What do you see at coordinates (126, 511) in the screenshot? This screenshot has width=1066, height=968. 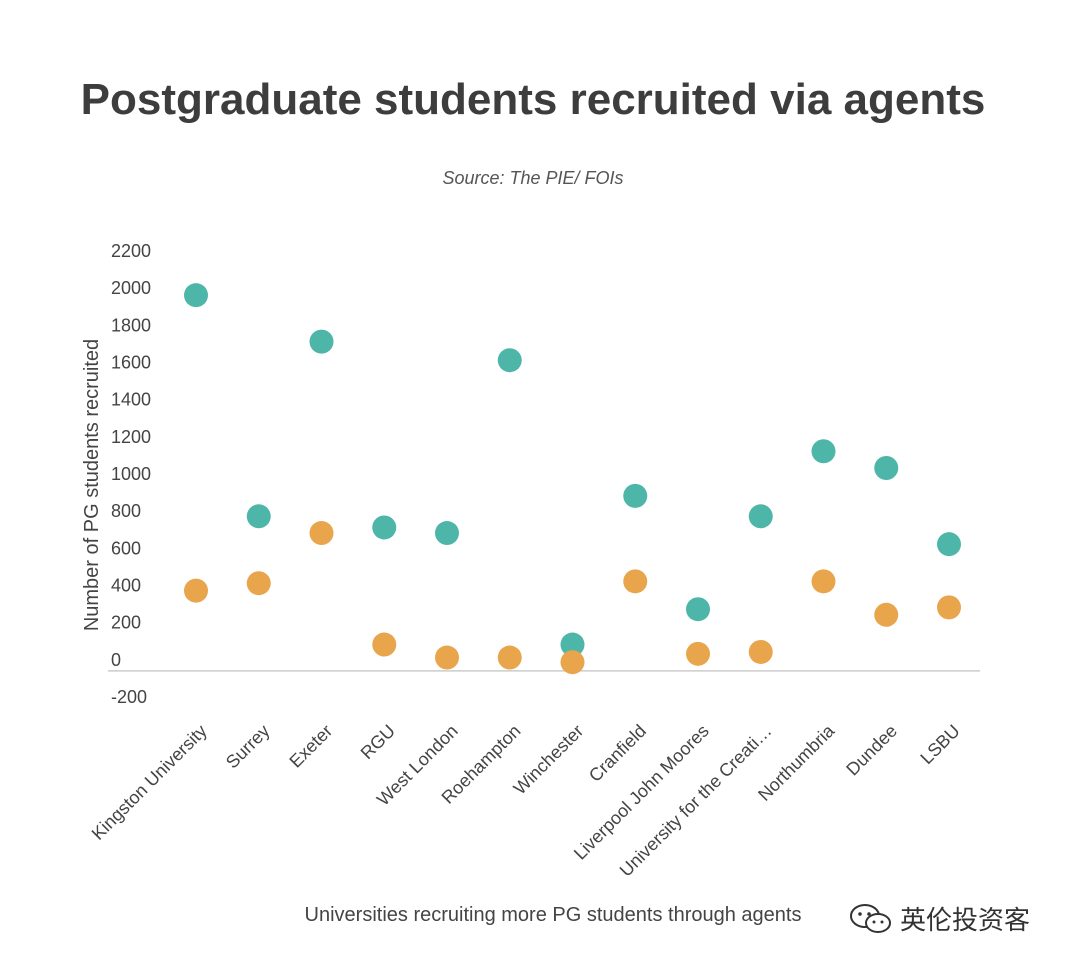 I see `y-tick-label: 800` at bounding box center [126, 511].